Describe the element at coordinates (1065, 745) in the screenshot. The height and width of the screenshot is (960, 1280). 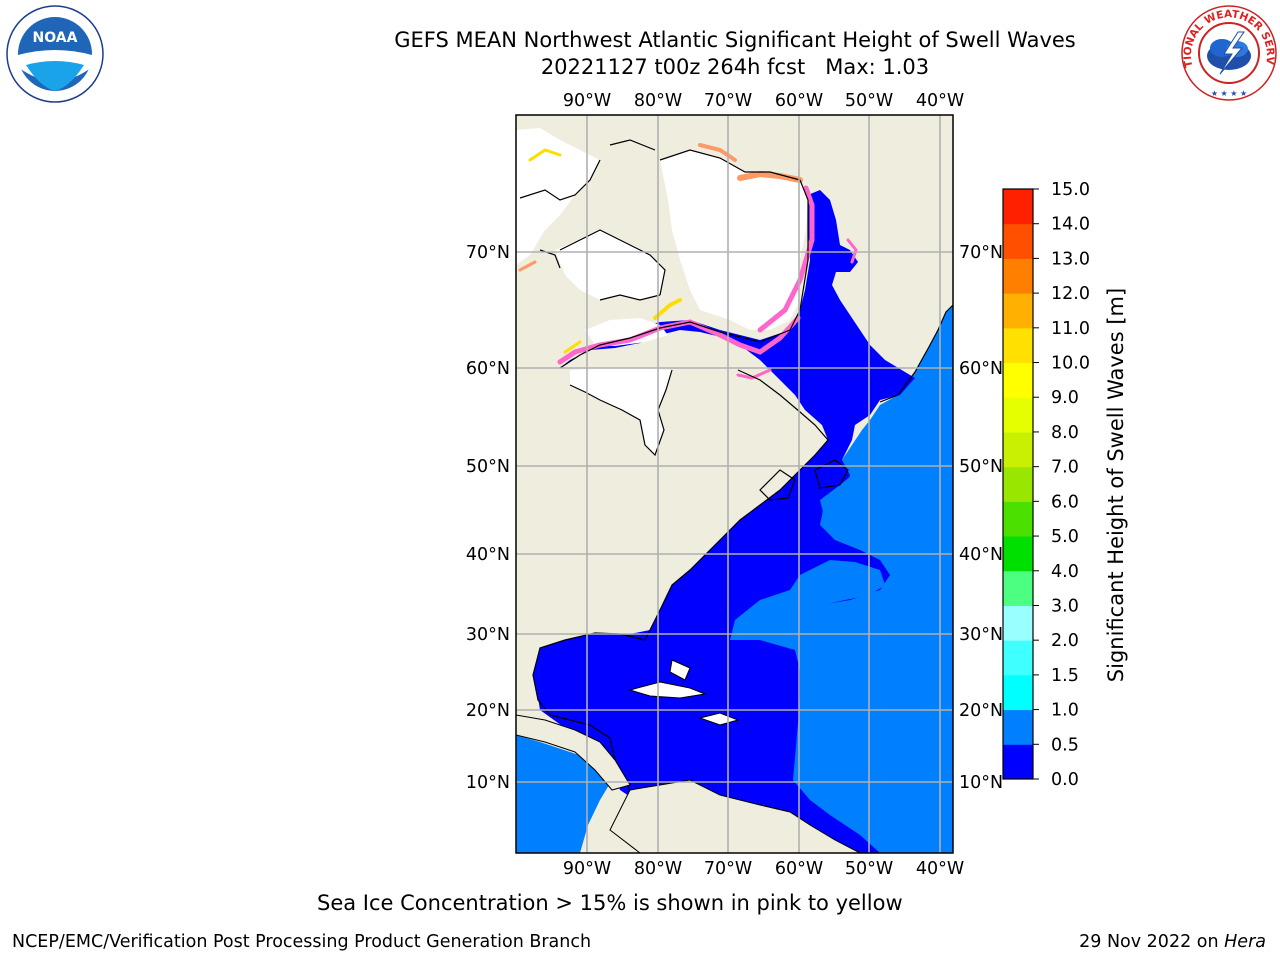
I see `colorbar-tick-label: 0.5` at that location.